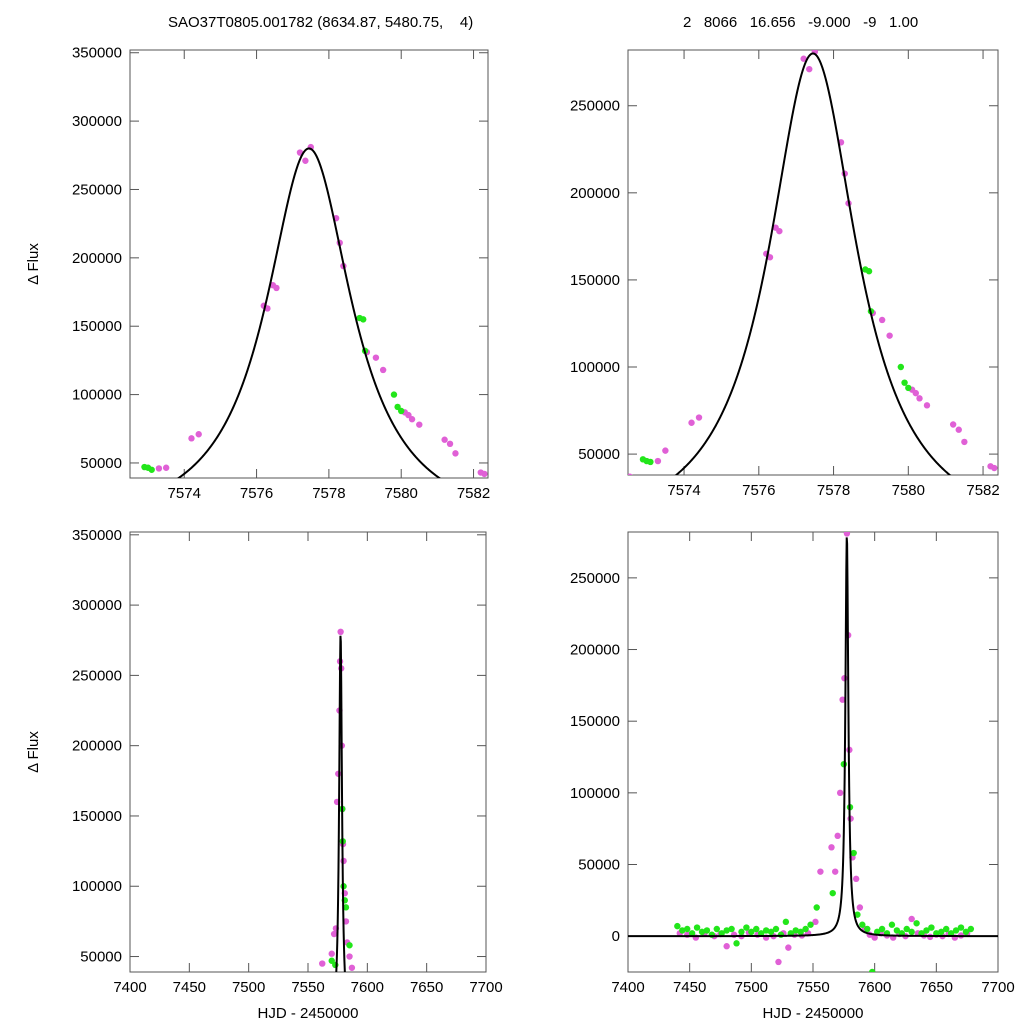 This screenshot has height=1024, width=1024. I want to click on data-layer, so click(337, 800).